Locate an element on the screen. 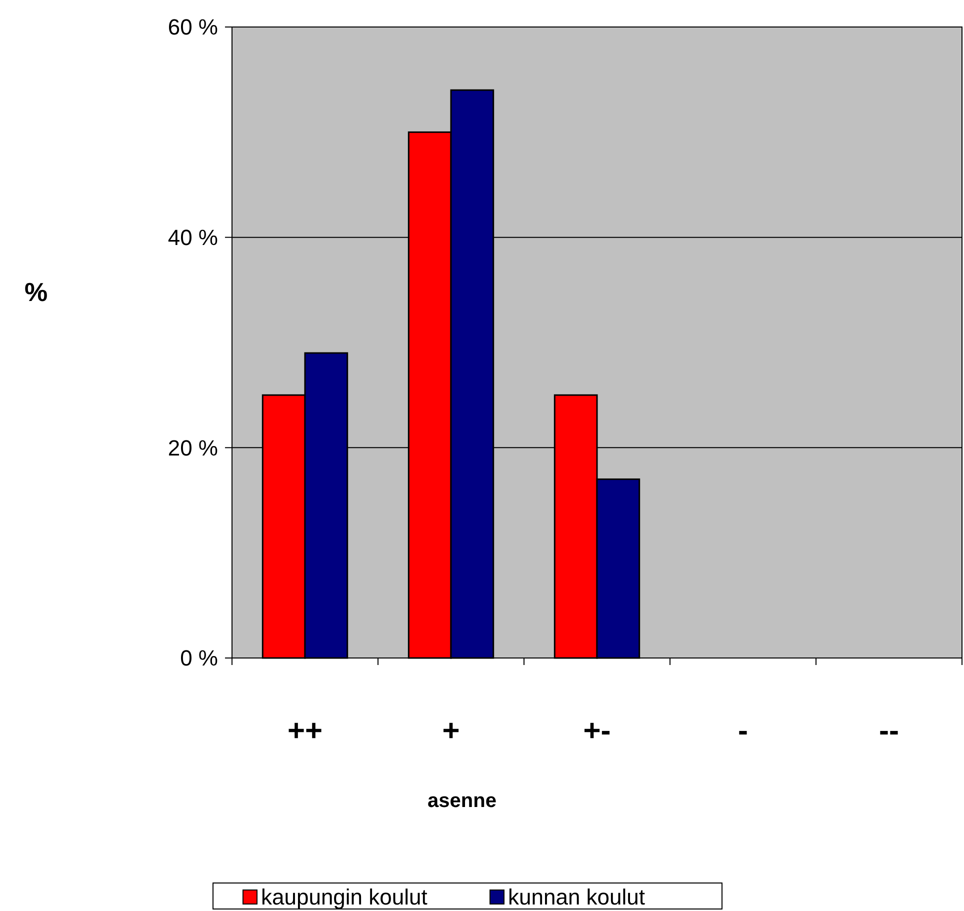  x-tick-label: + is located at coordinates (451, 731).